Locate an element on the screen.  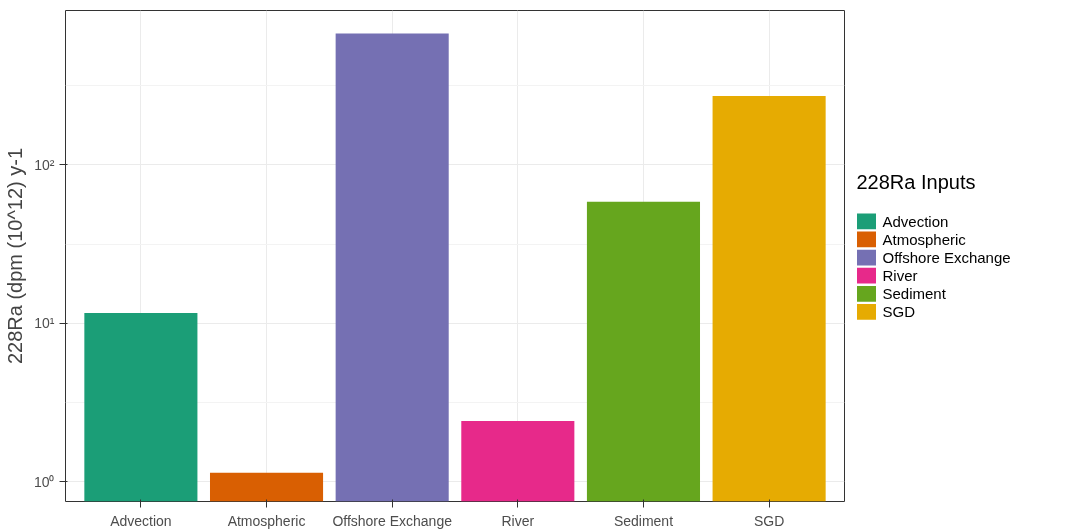
y-tick-label: 10² is located at coordinates (44, 164).